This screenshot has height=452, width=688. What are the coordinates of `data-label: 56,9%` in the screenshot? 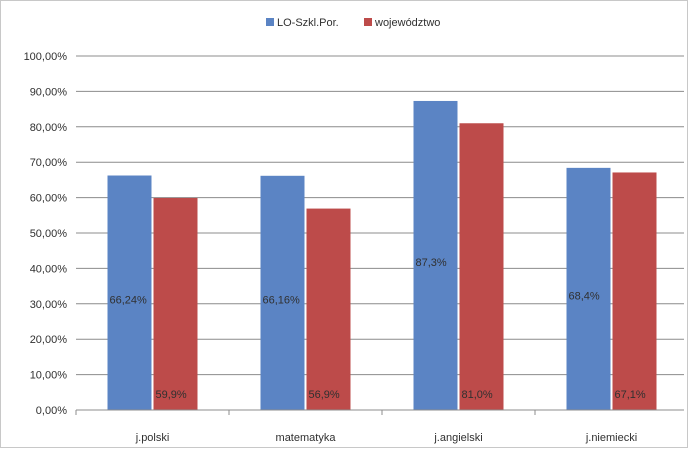 It's located at (324, 395).